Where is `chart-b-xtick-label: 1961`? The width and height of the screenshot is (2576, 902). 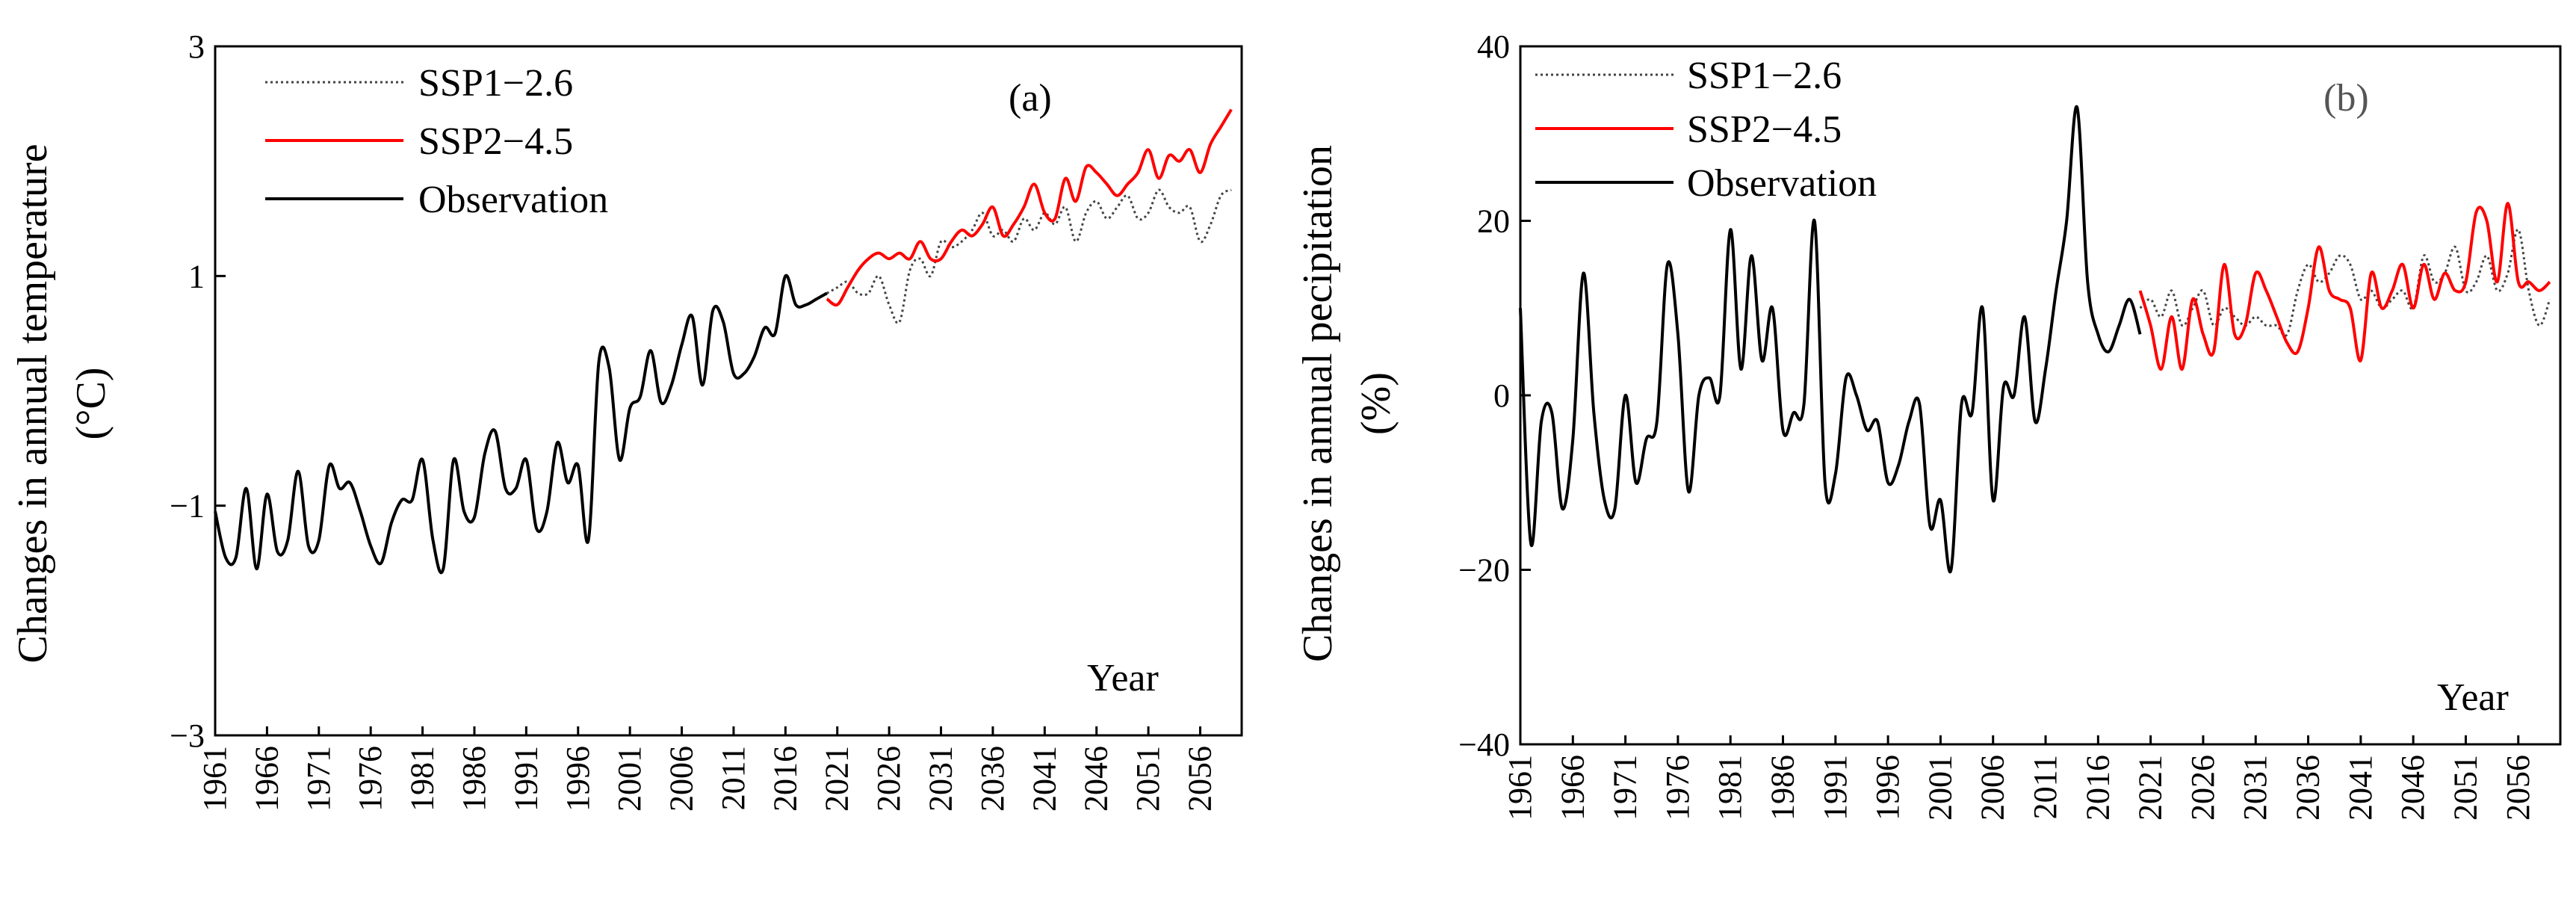
chart-b-xtick-label: 1961 is located at coordinates (1520, 788).